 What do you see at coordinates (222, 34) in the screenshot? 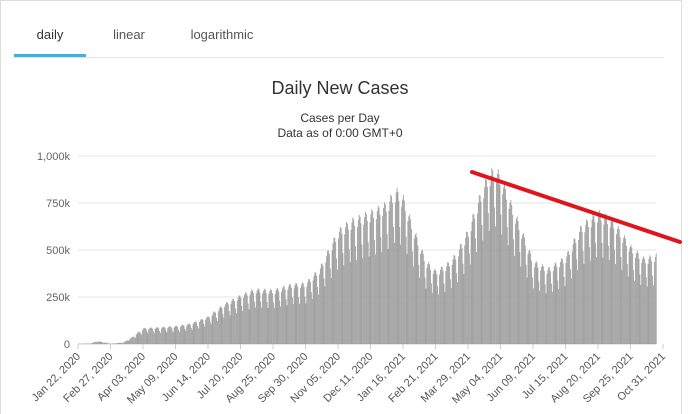
I see `tab-logarithmic: logarithmic` at bounding box center [222, 34].